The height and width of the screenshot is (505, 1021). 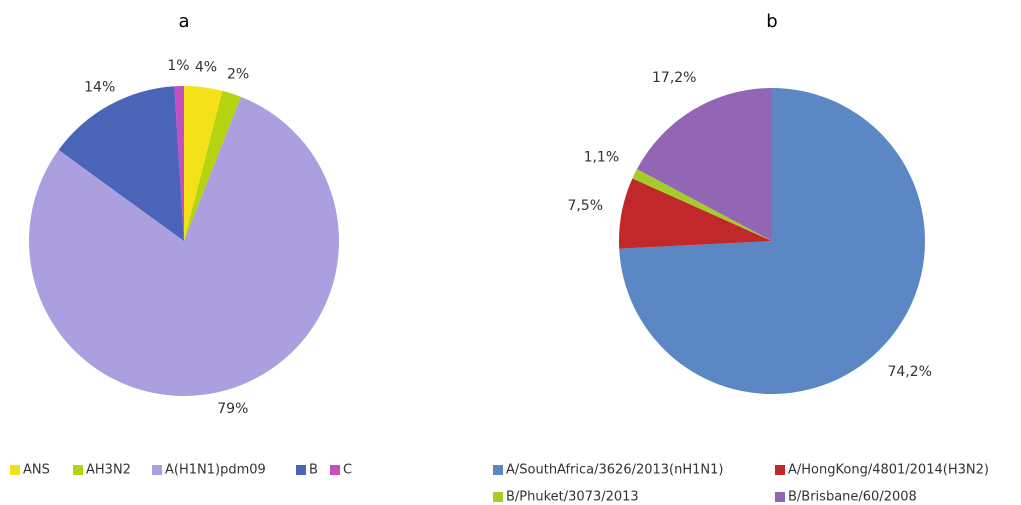 What do you see at coordinates (888, 470) in the screenshot?
I see `legend-label: A/HongKong/4801/2014(H3N2)` at bounding box center [888, 470].